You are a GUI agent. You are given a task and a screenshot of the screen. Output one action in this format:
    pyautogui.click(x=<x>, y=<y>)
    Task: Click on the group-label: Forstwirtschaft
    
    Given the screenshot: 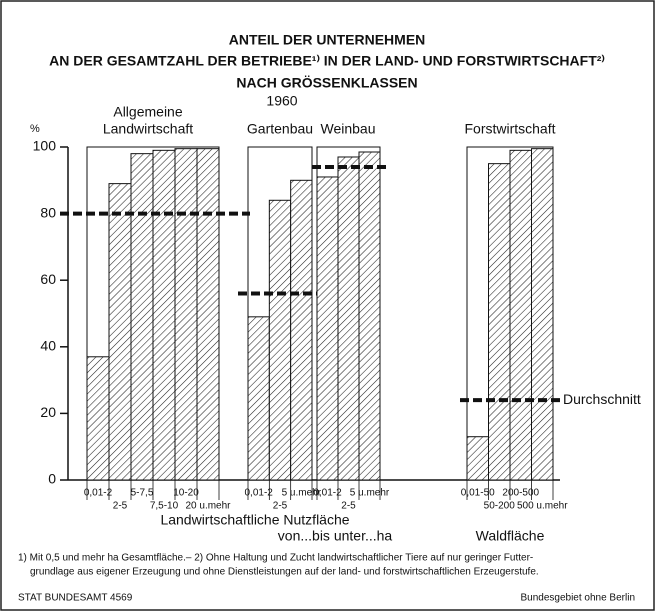 What is the action you would take?
    pyautogui.click(x=509, y=129)
    